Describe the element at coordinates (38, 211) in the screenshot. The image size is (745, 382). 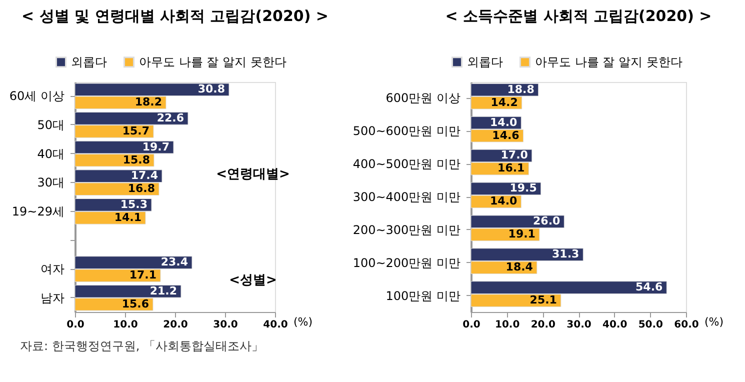
I see `y-tick-label: 19~29세` at that location.